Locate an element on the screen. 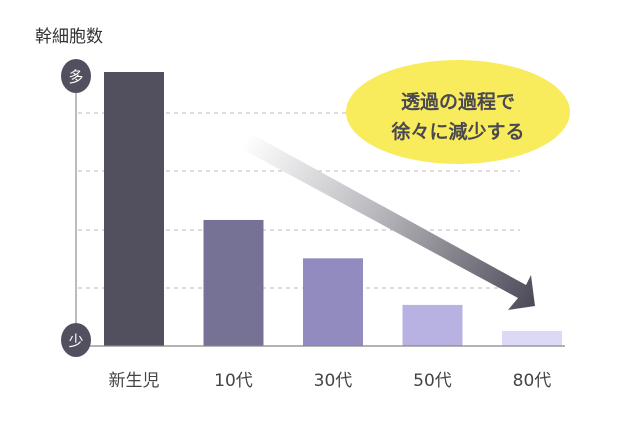 The height and width of the screenshot is (421, 630). y-axis-top-marker: 多 is located at coordinates (76, 76).